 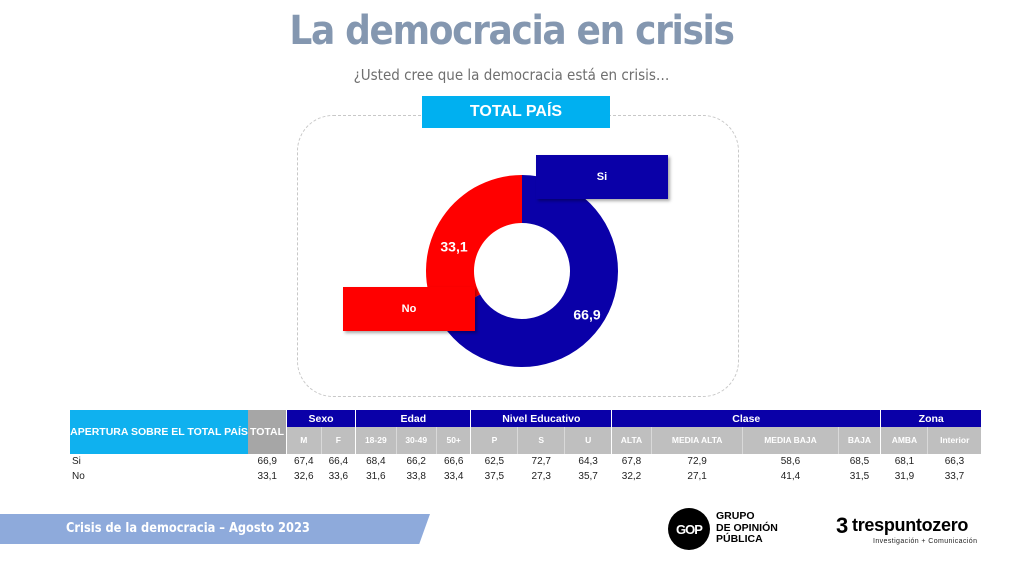 I want to click on table-column-header: M, so click(x=304, y=440).